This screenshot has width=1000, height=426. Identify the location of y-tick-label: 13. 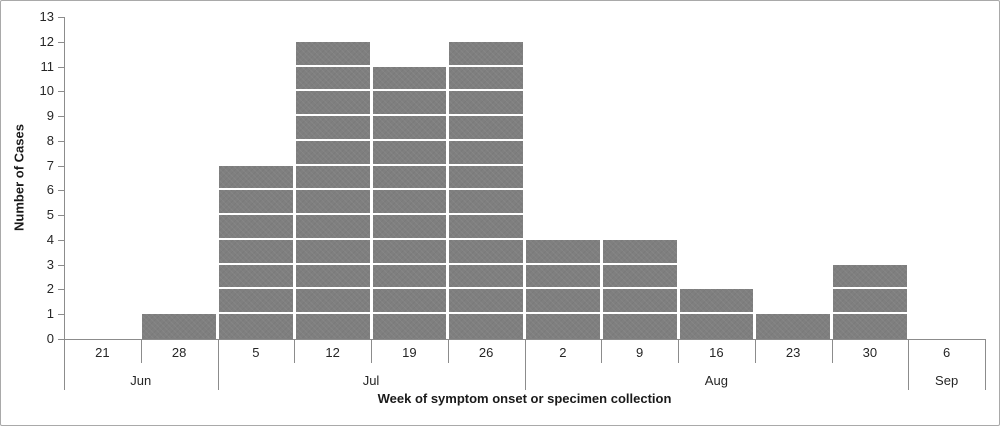
(46, 16).